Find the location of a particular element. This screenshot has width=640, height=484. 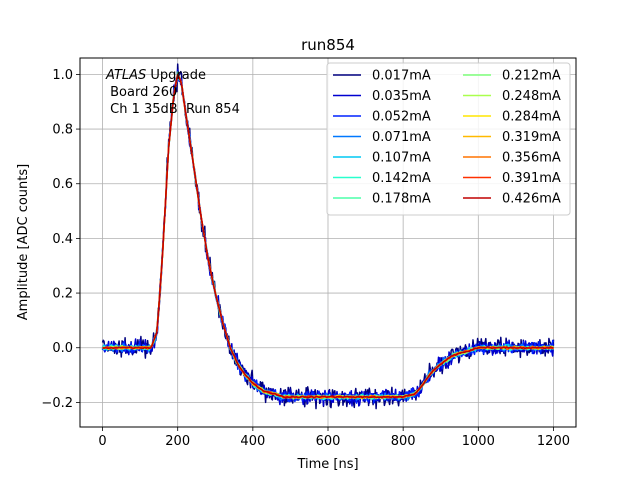

legend-label: 0.391mA is located at coordinates (531, 178).